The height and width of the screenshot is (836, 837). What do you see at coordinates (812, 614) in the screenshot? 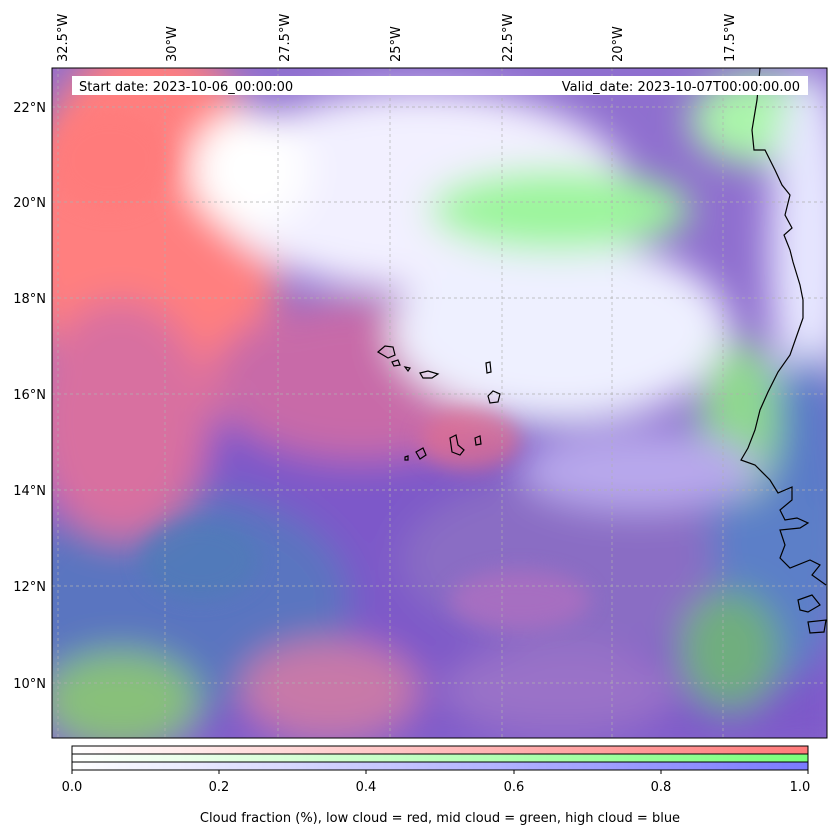
I see `guinea-bissau-coast` at bounding box center [812, 614].